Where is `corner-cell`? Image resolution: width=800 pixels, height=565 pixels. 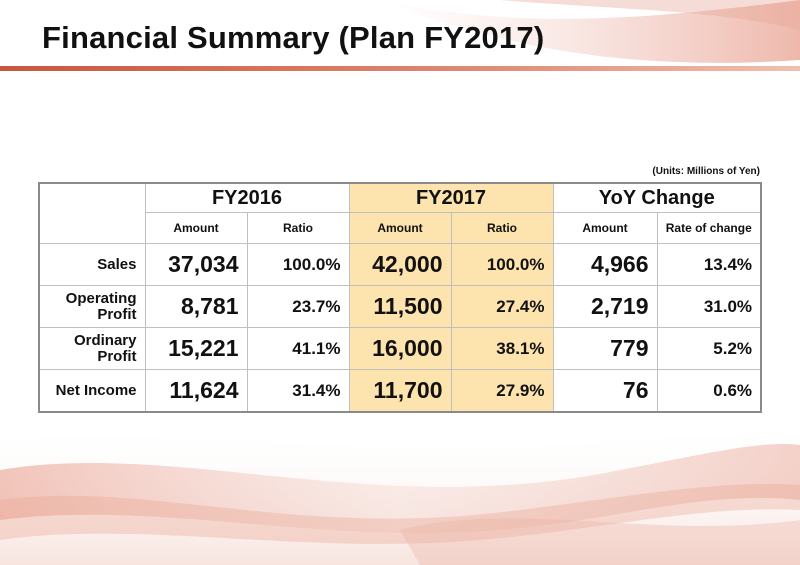
corner-cell is located at coordinates (92, 213).